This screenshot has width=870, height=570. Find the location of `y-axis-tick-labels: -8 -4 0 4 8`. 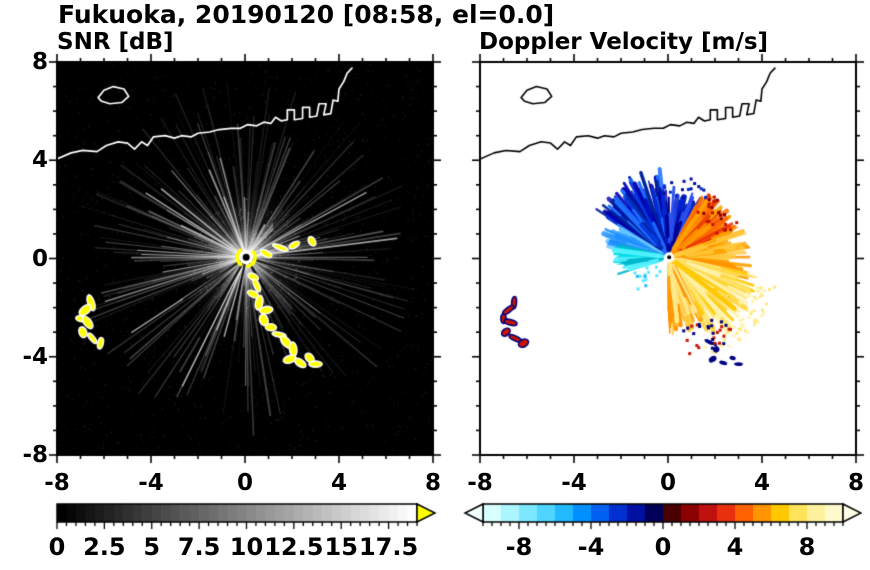

y-axis-tick-labels: -8 -4 0 4 8 is located at coordinates (27, 285).